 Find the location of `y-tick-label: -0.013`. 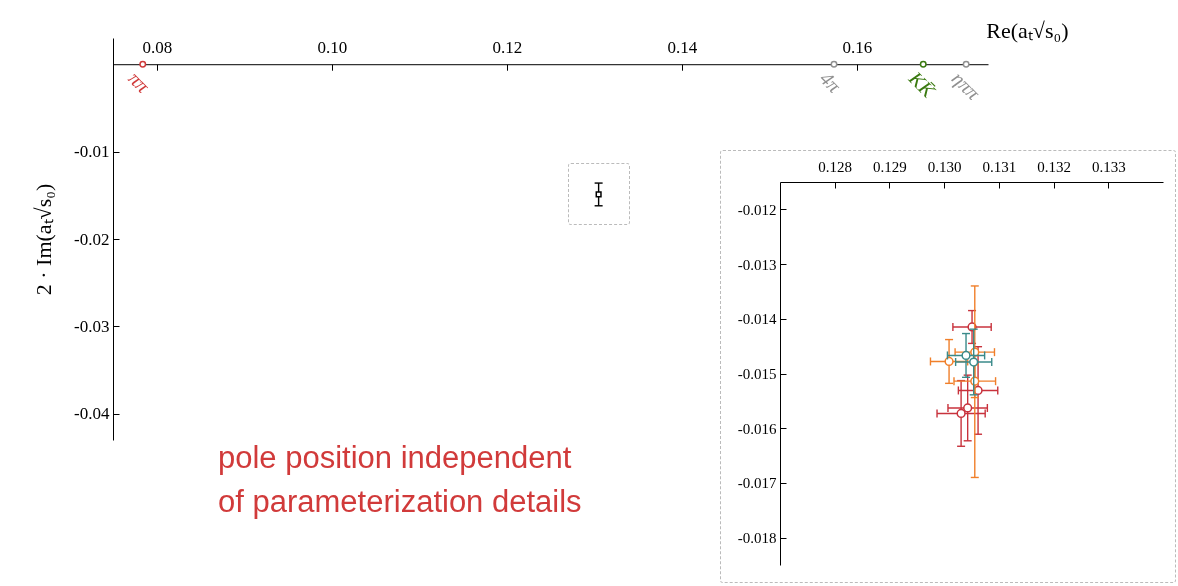

y-tick-label: -0.013 is located at coordinates (757, 264).